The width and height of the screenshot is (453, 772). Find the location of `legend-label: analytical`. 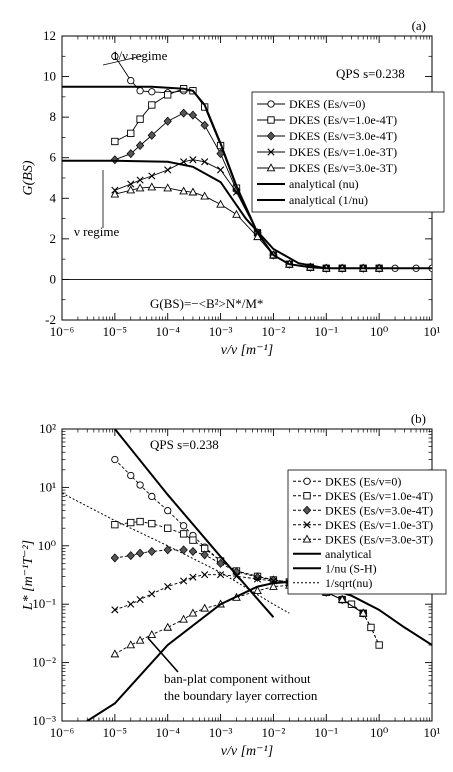

legend-label: analytical is located at coordinates (348, 554).